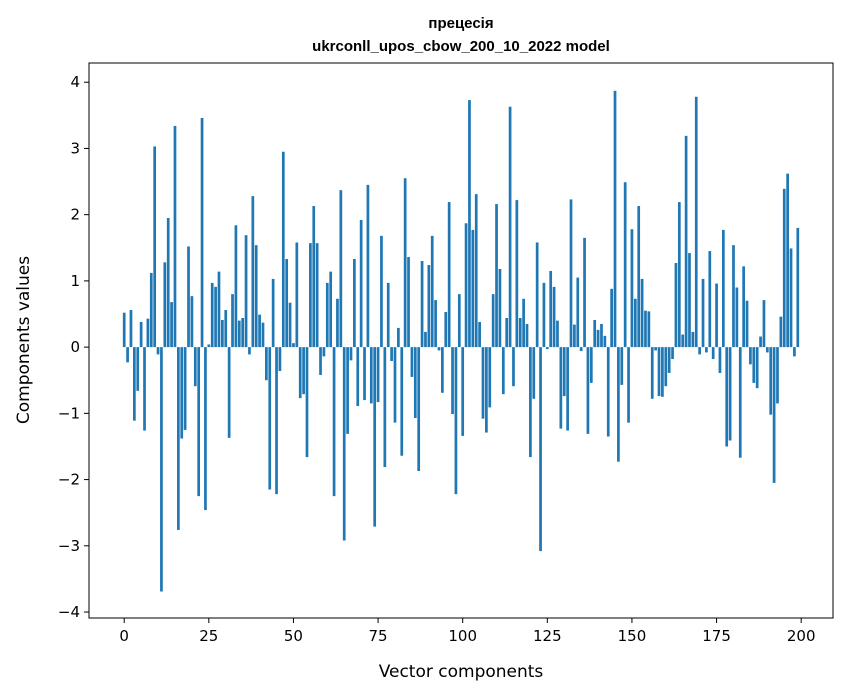 The image size is (847, 696). Describe the element at coordinates (461, 672) in the screenshot. I see `x-axis-label: Vector components` at that location.